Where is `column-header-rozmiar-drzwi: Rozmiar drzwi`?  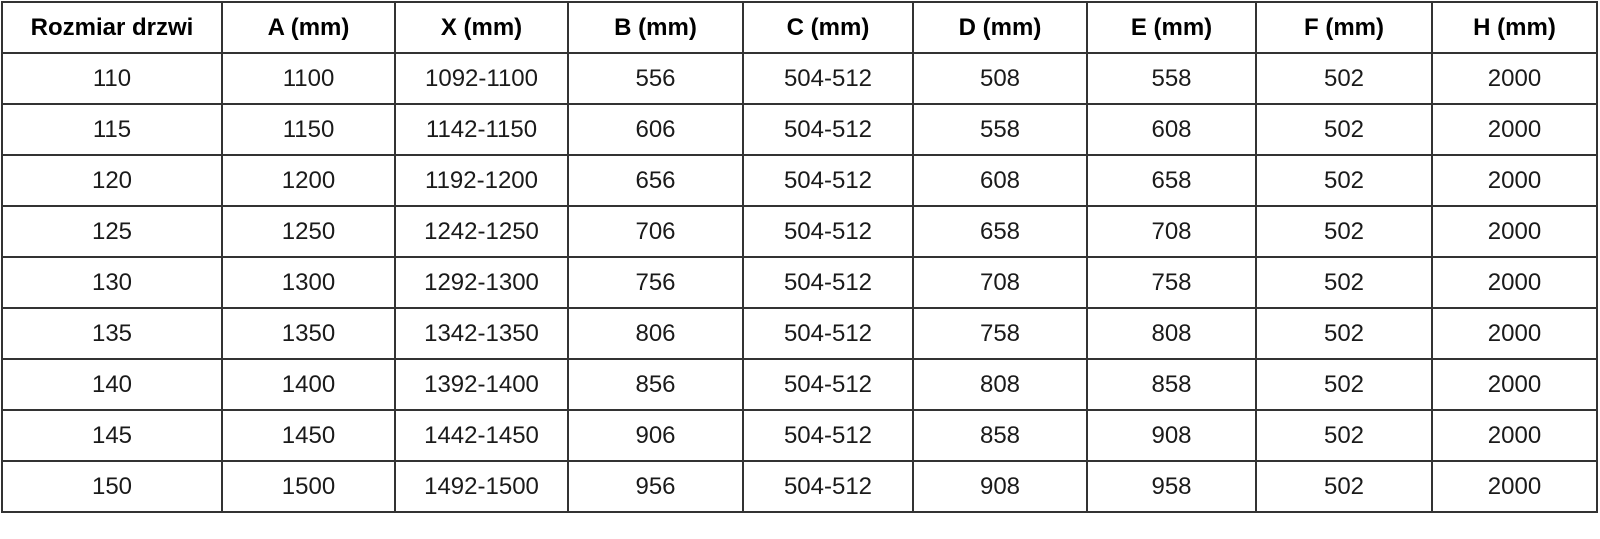
column-header-rozmiar-drzwi: Rozmiar drzwi is located at coordinates (112, 27).